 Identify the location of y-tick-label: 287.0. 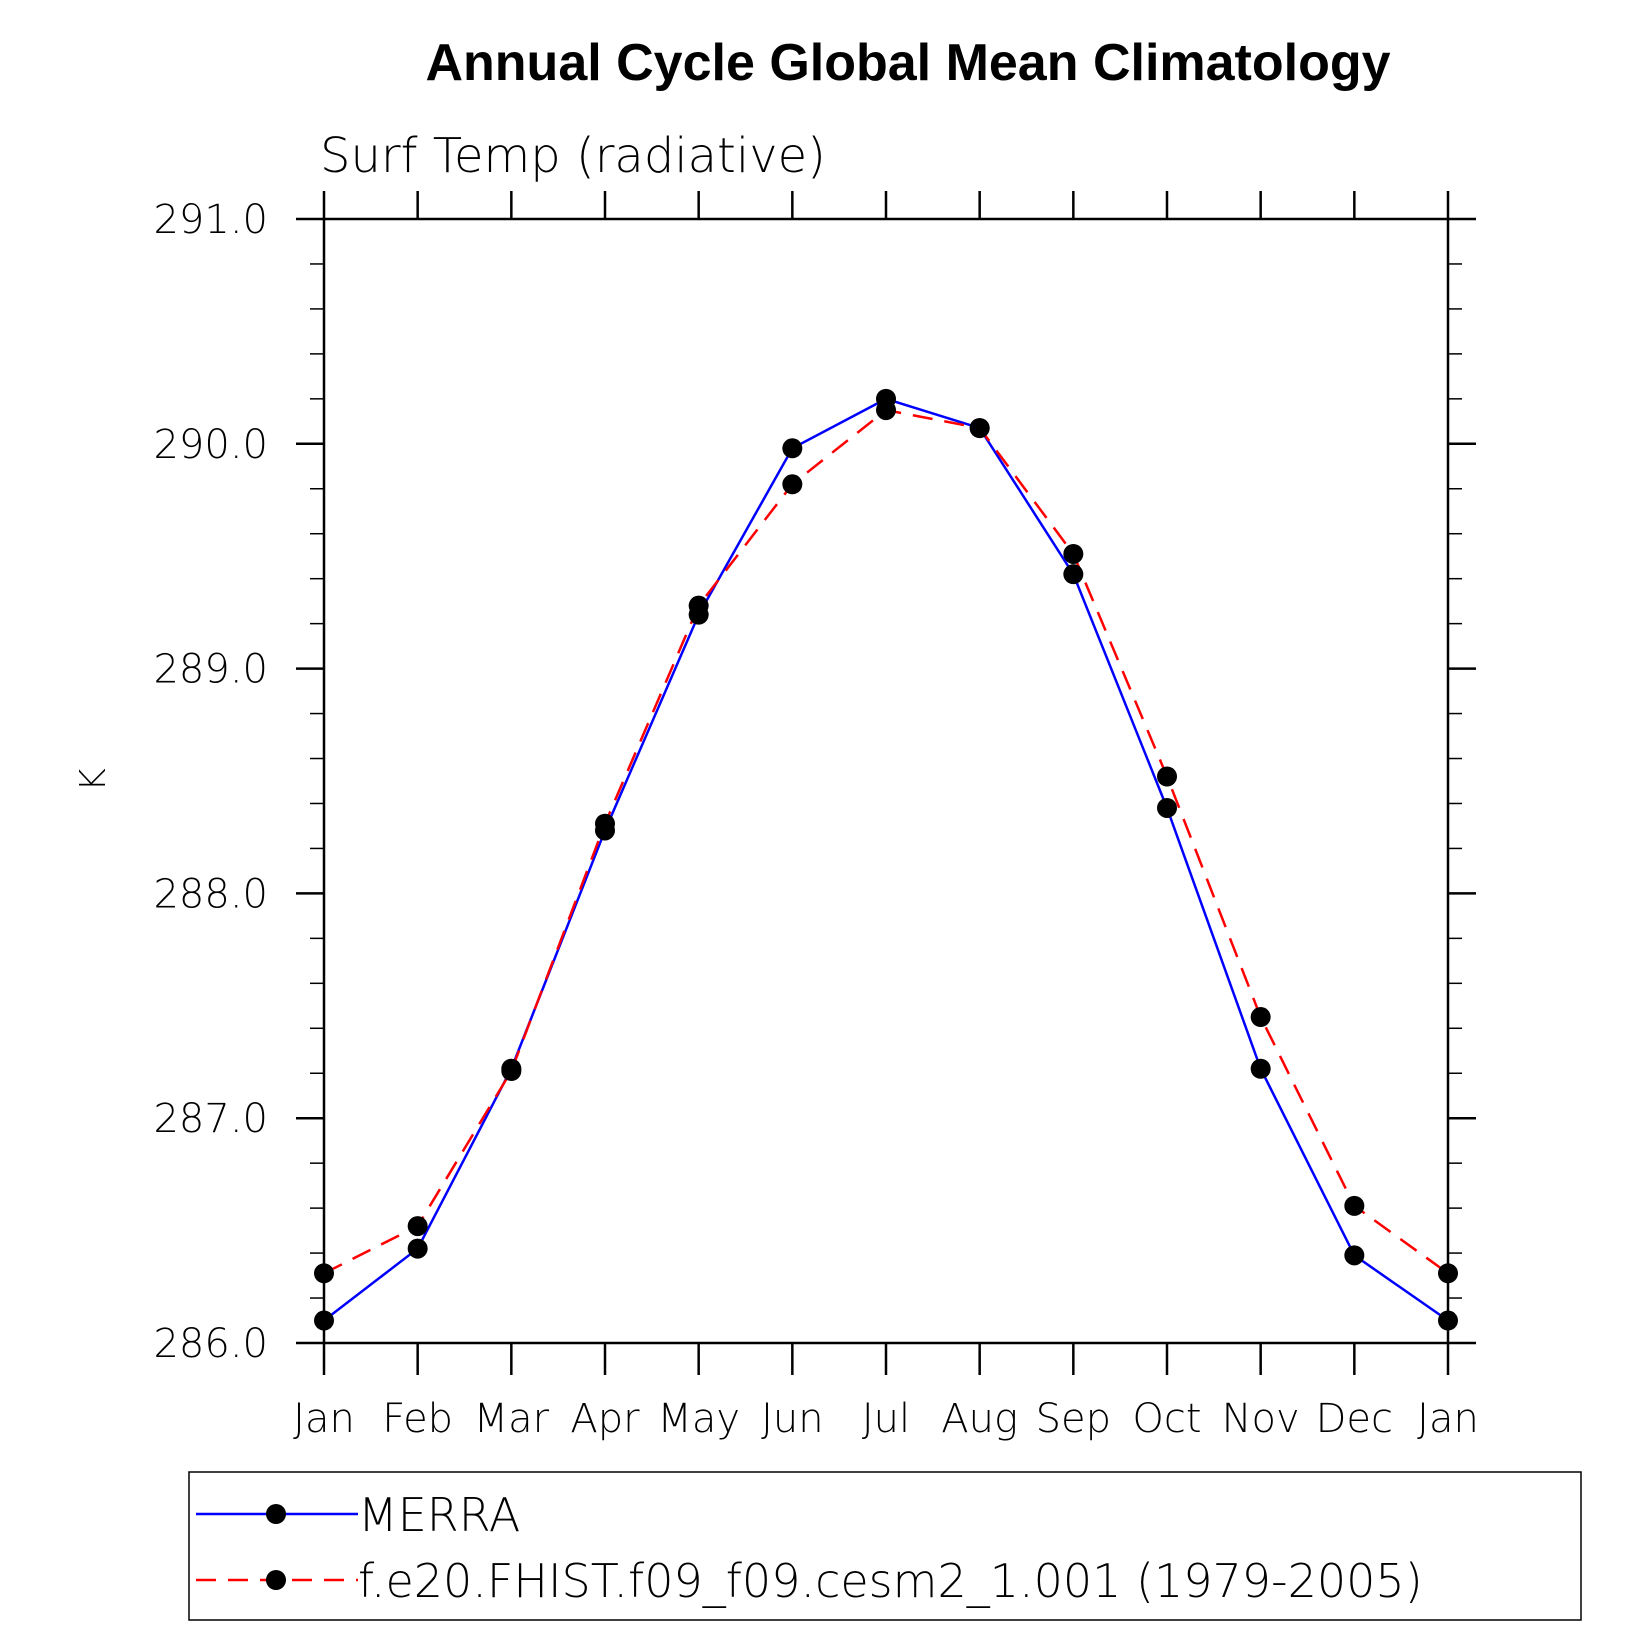
(210, 1119).